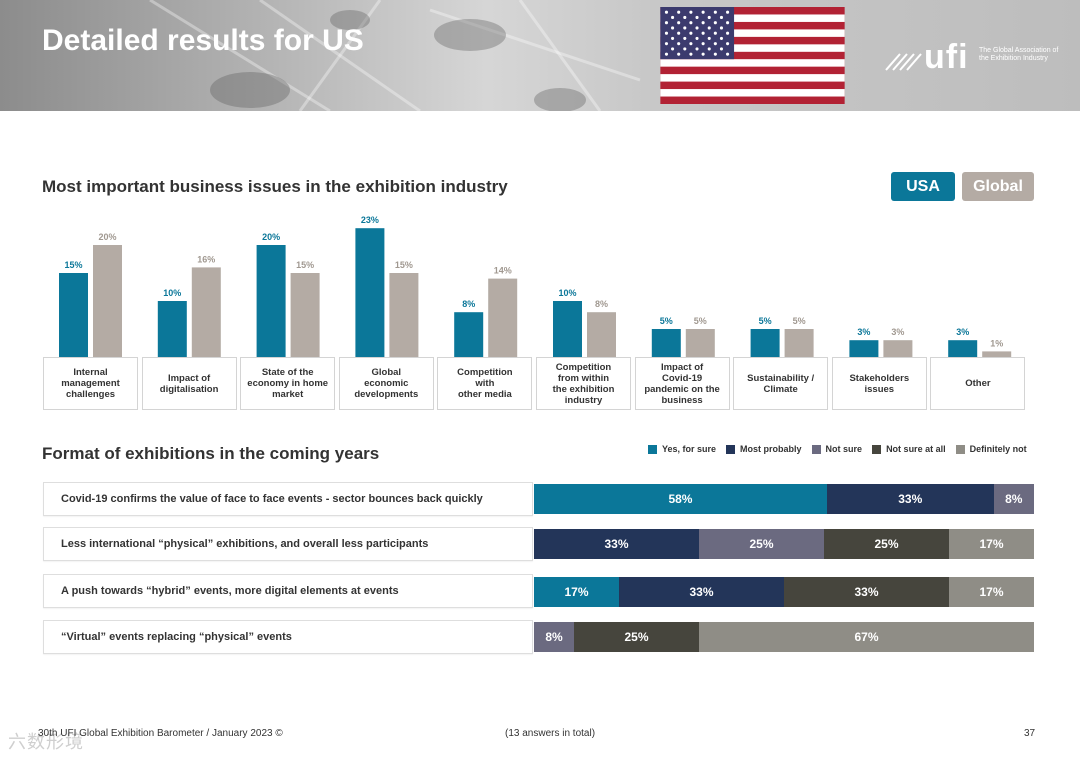 This screenshot has height=763, width=1080. Describe the element at coordinates (107, 237) in the screenshot. I see `bar-label-global-0: 20%` at that location.